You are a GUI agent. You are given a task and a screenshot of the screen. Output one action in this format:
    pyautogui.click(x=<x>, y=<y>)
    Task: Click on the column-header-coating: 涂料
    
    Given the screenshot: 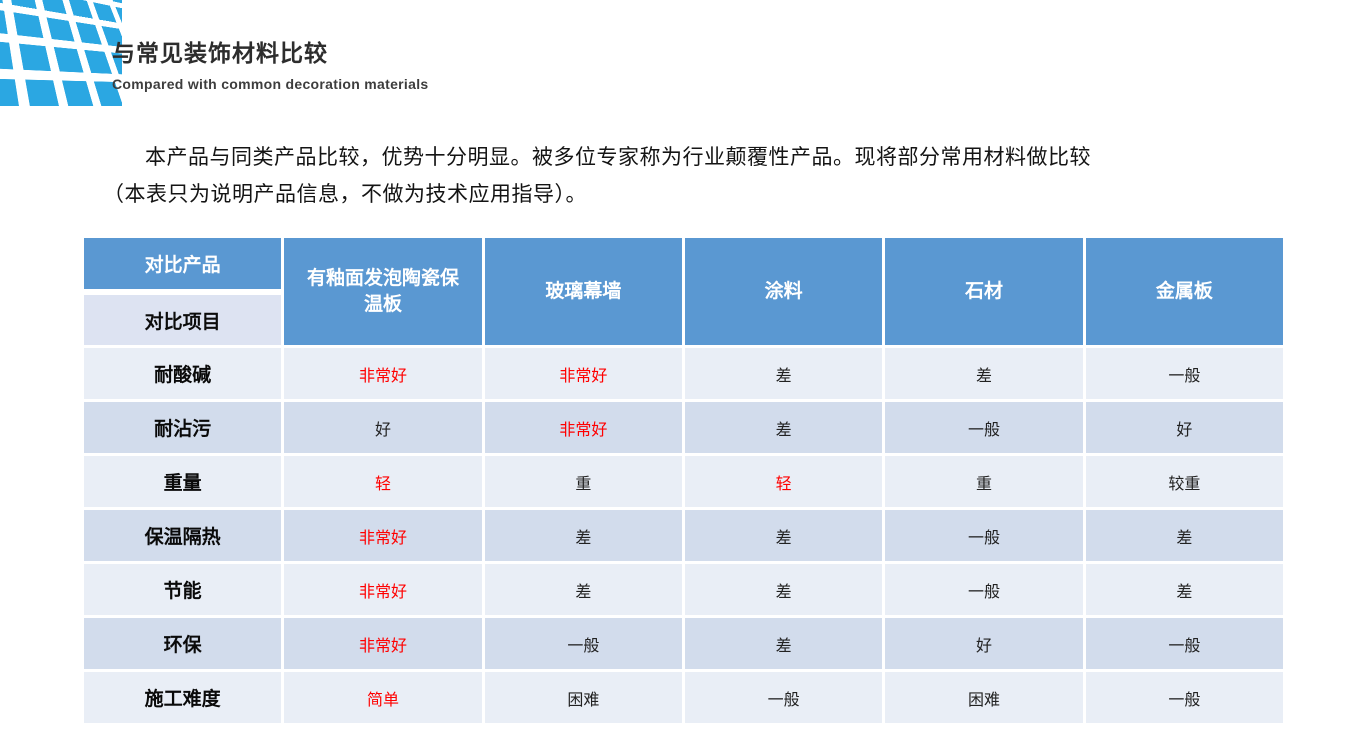 What is the action you would take?
    pyautogui.click(x=783, y=291)
    